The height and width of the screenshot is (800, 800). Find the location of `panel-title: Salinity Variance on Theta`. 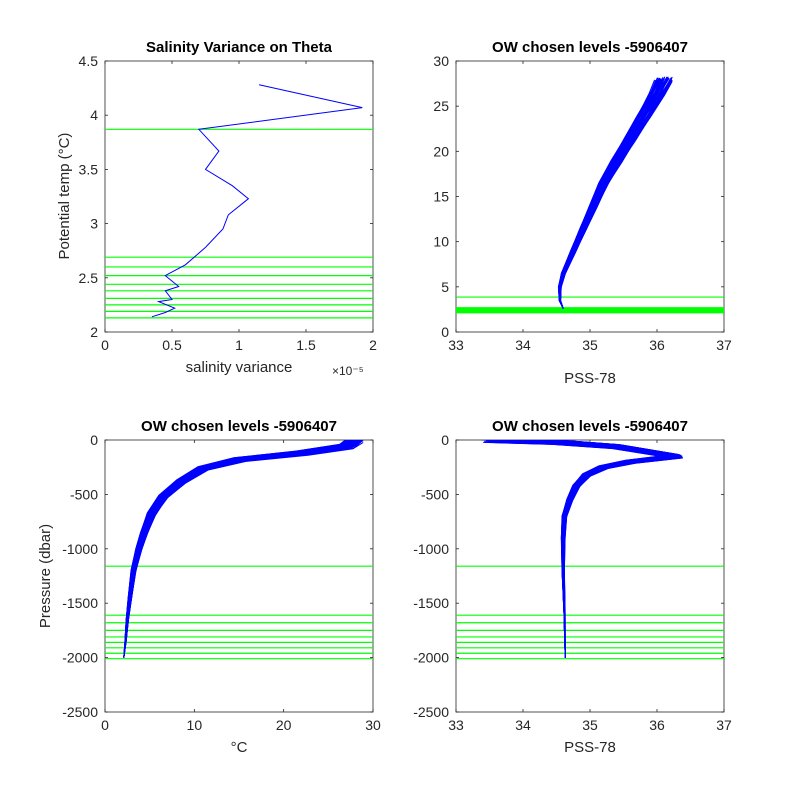

panel-title: Salinity Variance on Theta is located at coordinates (239, 47).